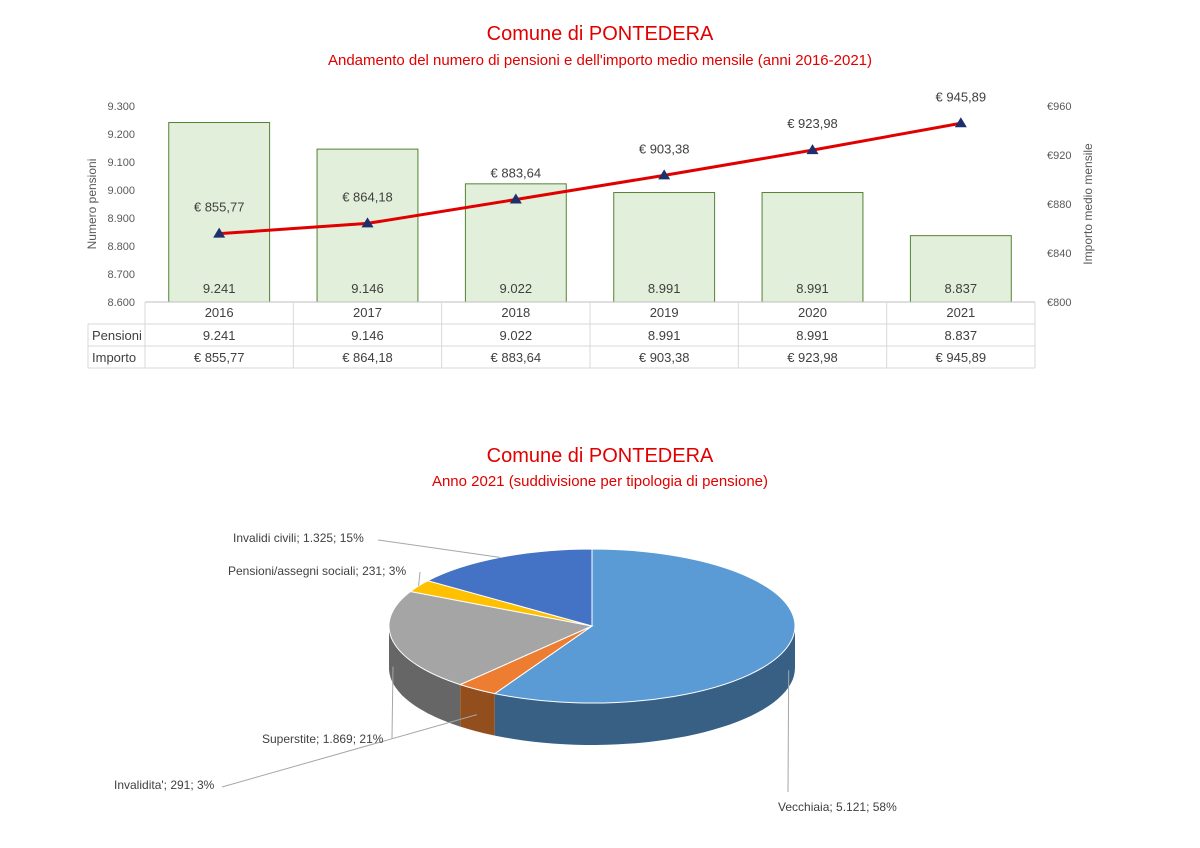 This screenshot has height=848, width=1200. What do you see at coordinates (219, 288) in the screenshot?
I see `bar-data-label: 9.241` at bounding box center [219, 288].